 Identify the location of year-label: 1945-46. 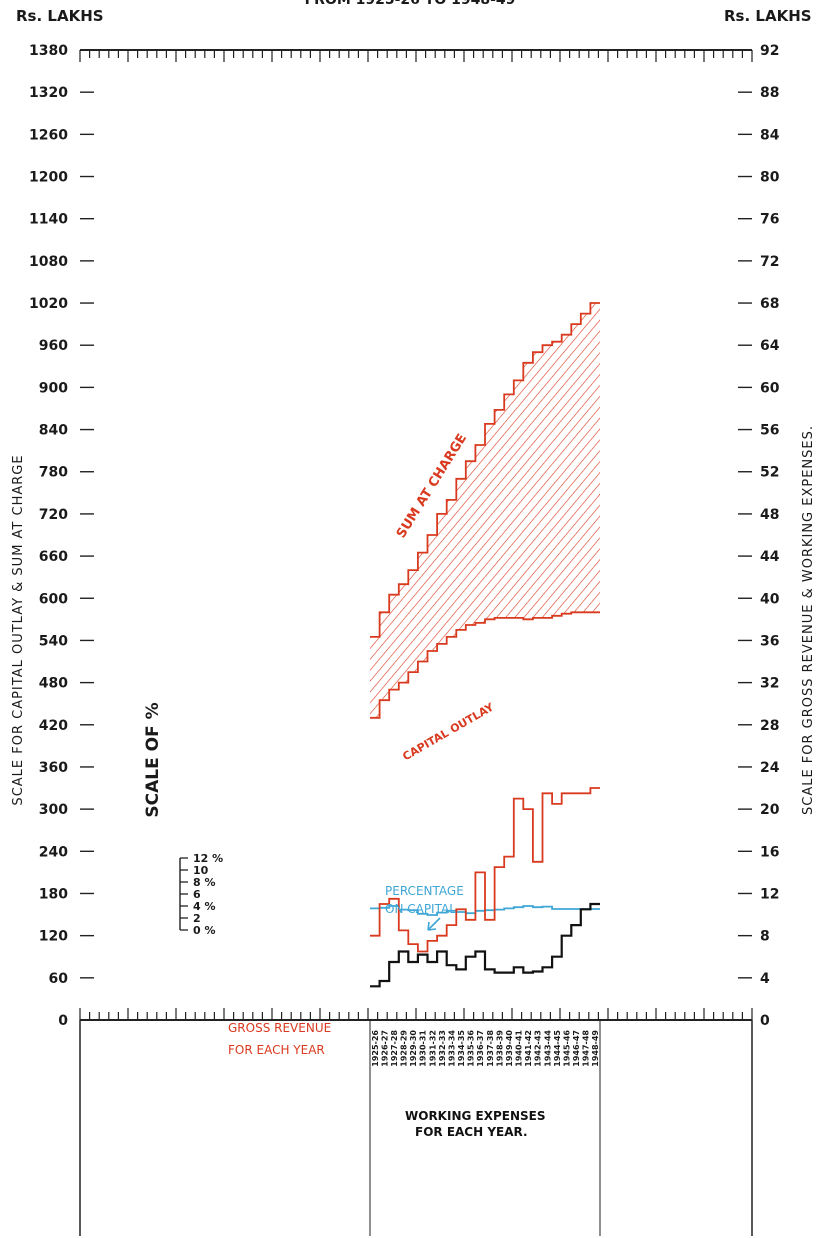
(567, 1048).